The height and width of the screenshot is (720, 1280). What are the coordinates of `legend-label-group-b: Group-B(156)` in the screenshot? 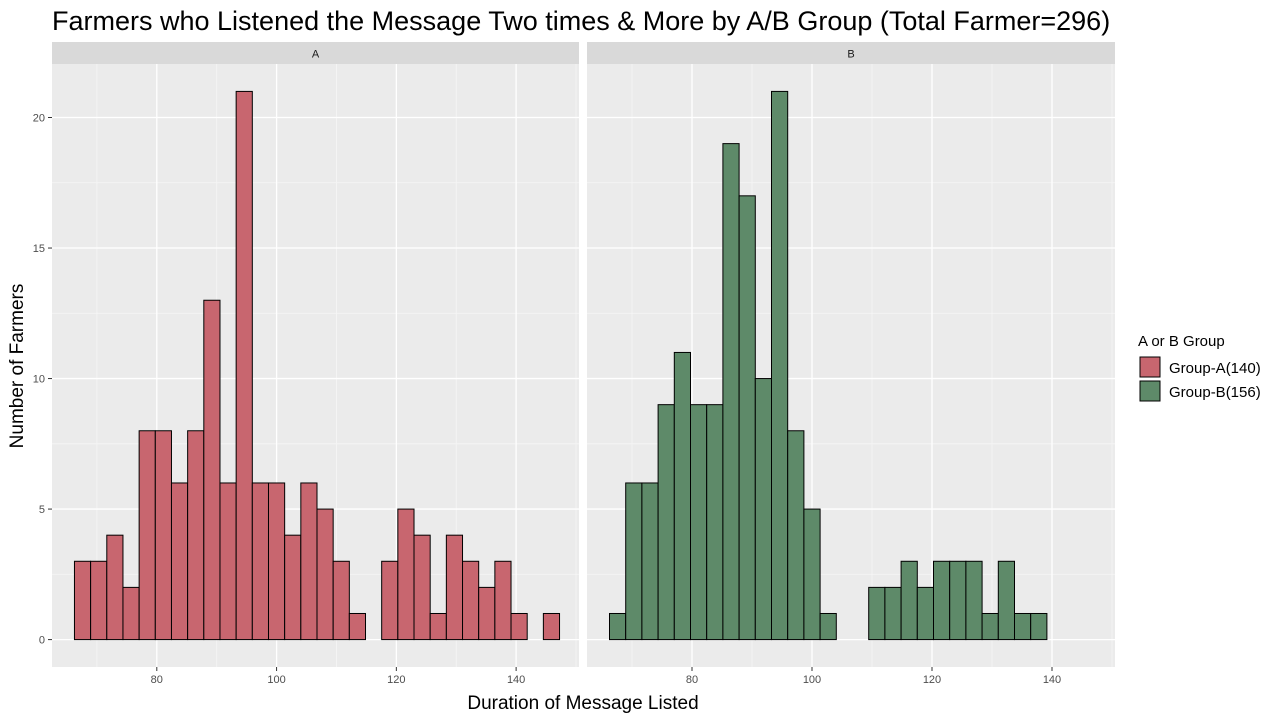 It's located at (1215, 392).